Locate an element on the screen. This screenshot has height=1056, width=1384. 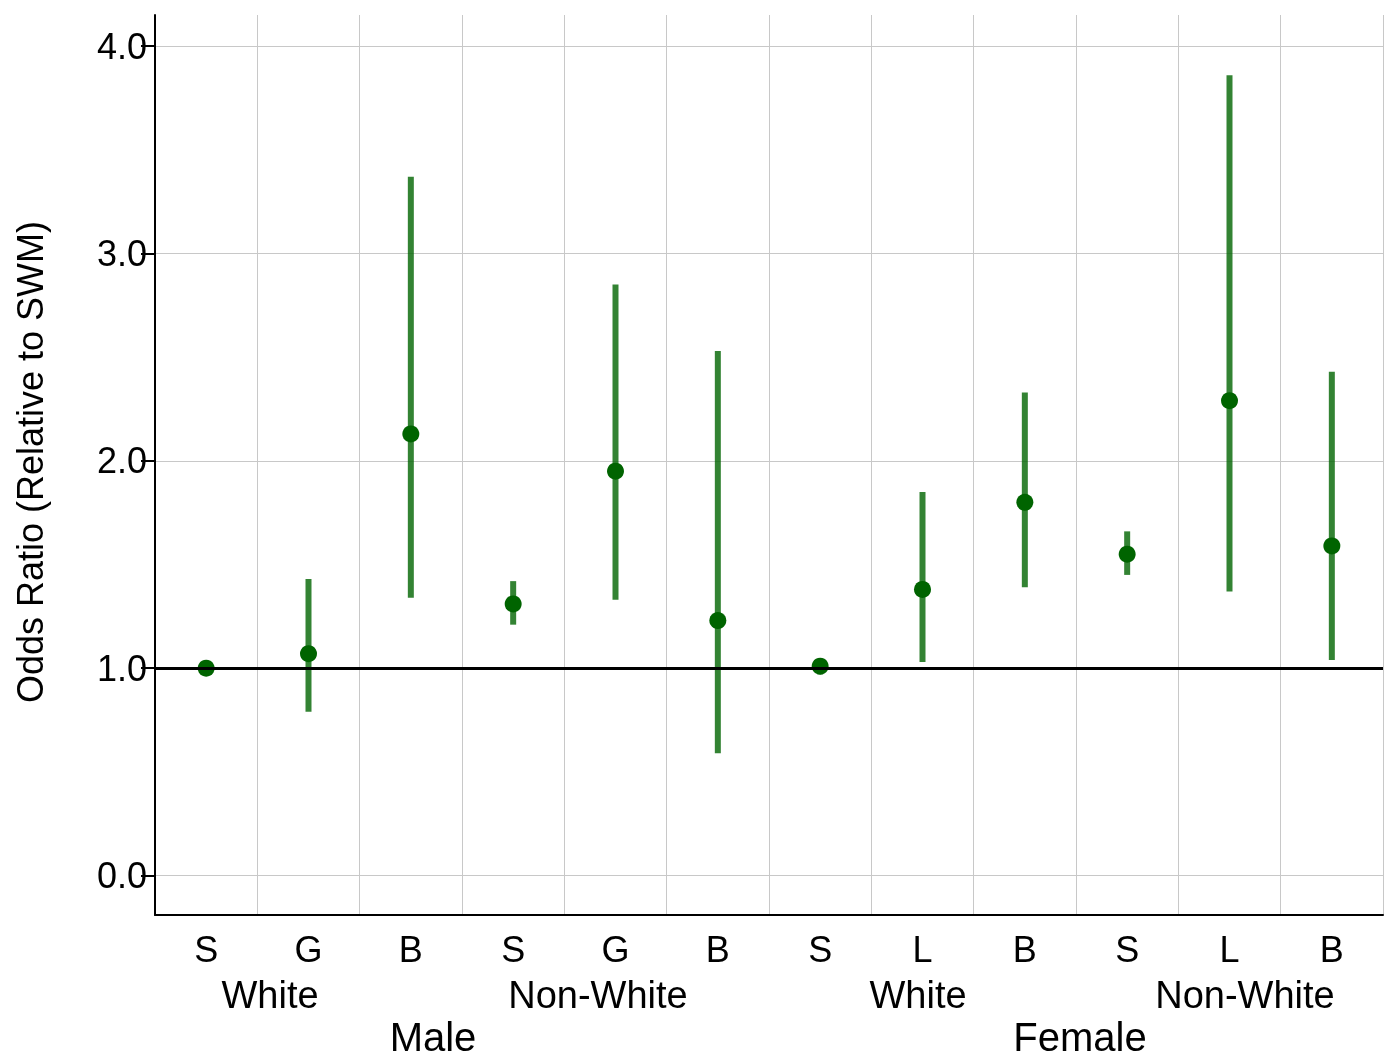
y-tick-label: 2.0 is located at coordinates (121, 461).